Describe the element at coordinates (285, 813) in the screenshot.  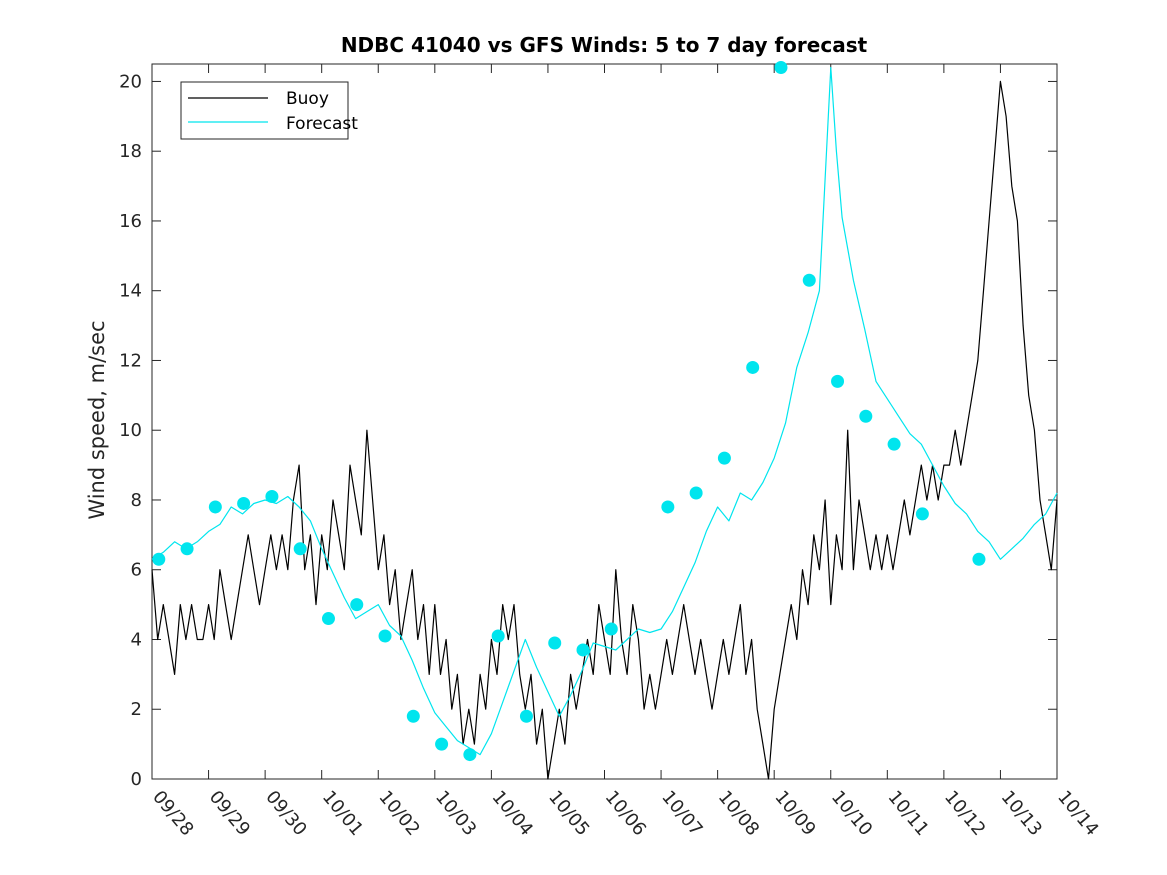
I see `x-tick-label: 09/30` at that location.